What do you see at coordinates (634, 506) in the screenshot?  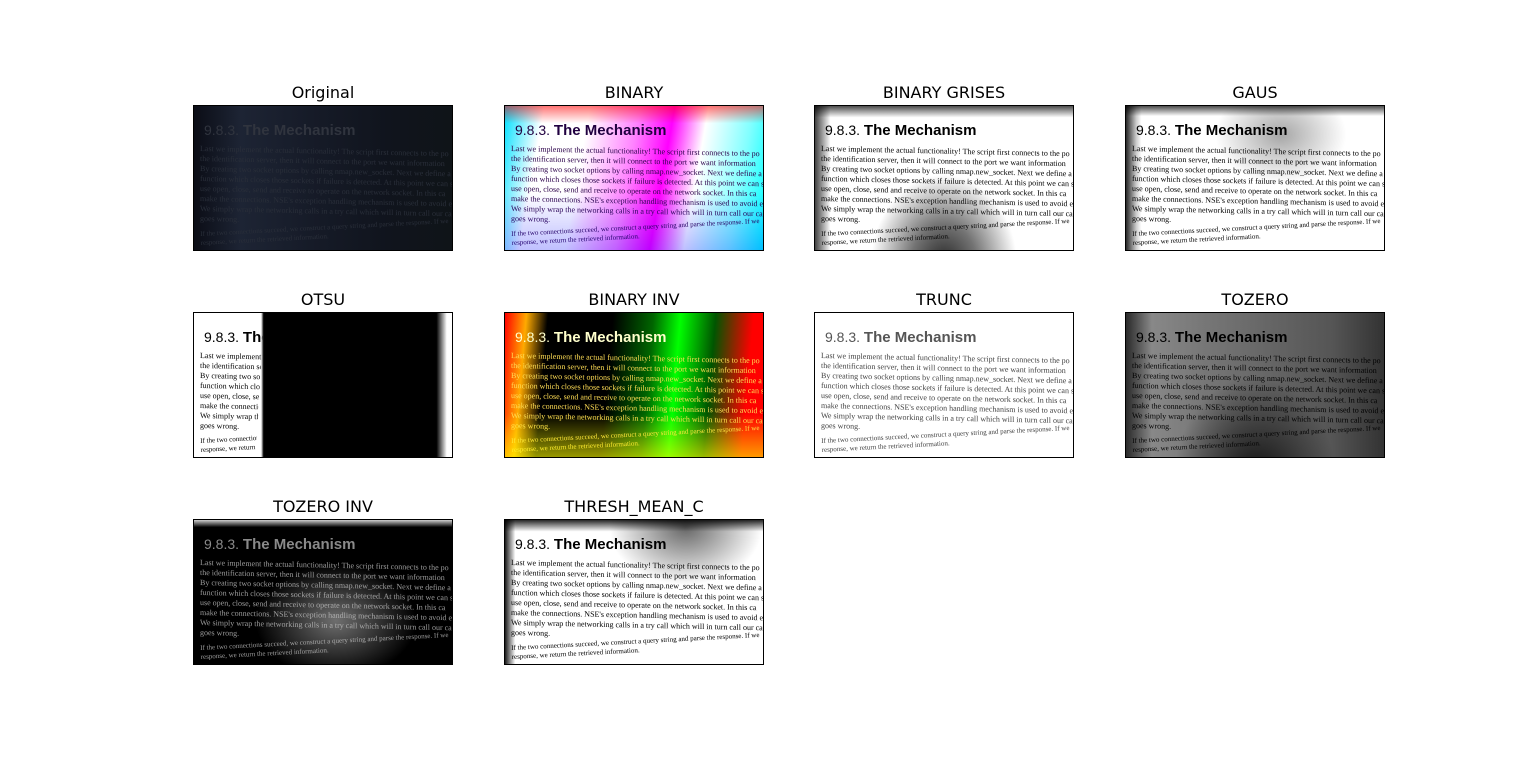 I see `subplot-title: THRESH_MEAN_C` at bounding box center [634, 506].